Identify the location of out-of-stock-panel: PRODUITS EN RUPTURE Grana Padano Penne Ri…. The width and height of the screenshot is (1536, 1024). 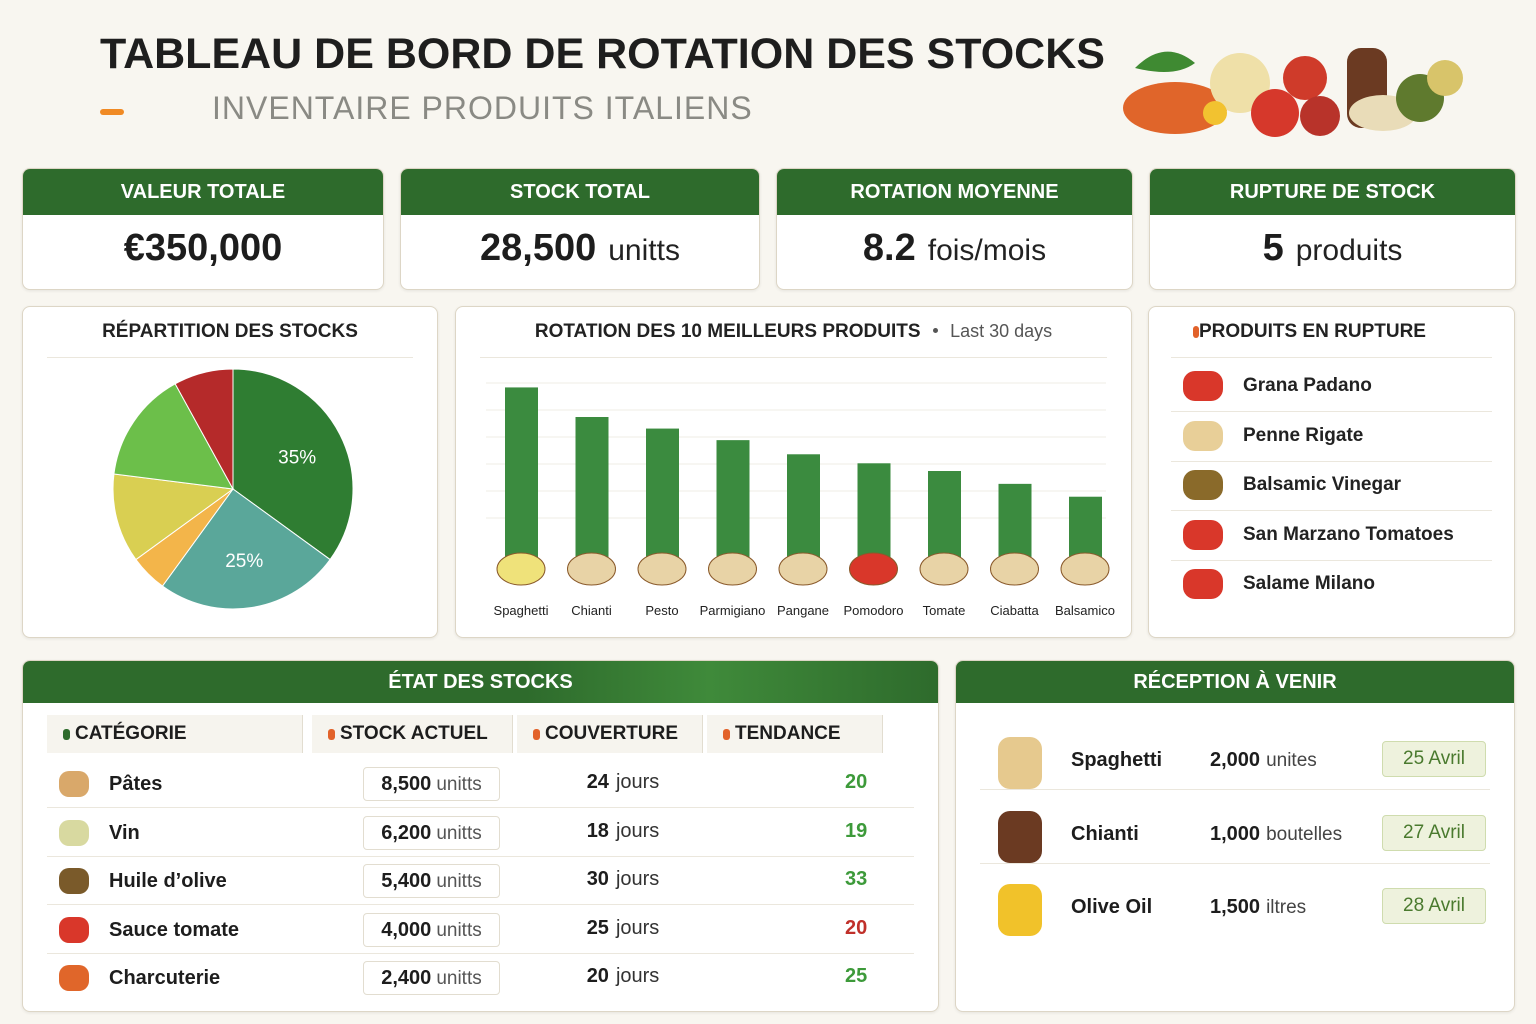
(1331, 472).